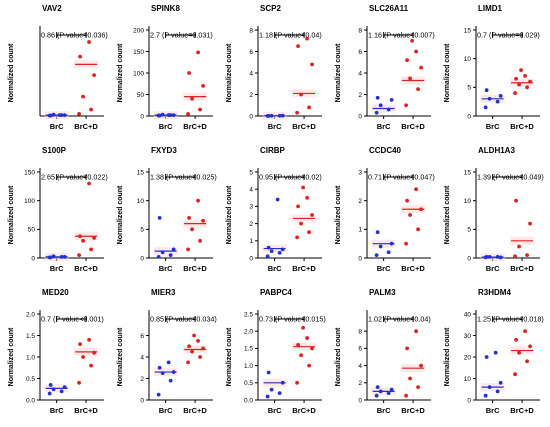 The width and height of the screenshot is (550, 427). What do you see at coordinates (468, 357) in the screenshot?
I see `y-tick-label: 20` at bounding box center [468, 357].